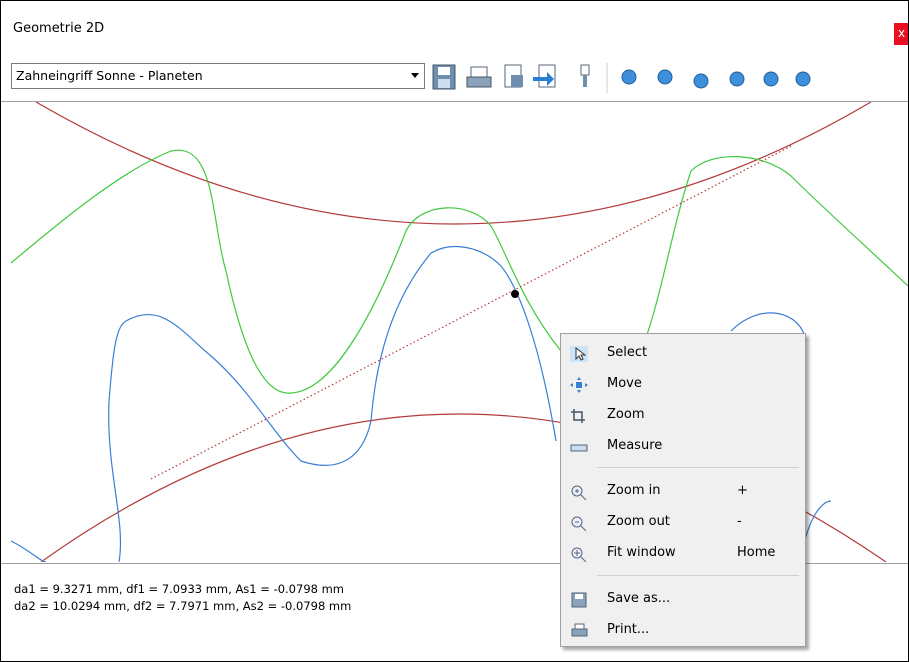  Describe the element at coordinates (635, 445) in the screenshot. I see `menu-label: Measure` at that location.